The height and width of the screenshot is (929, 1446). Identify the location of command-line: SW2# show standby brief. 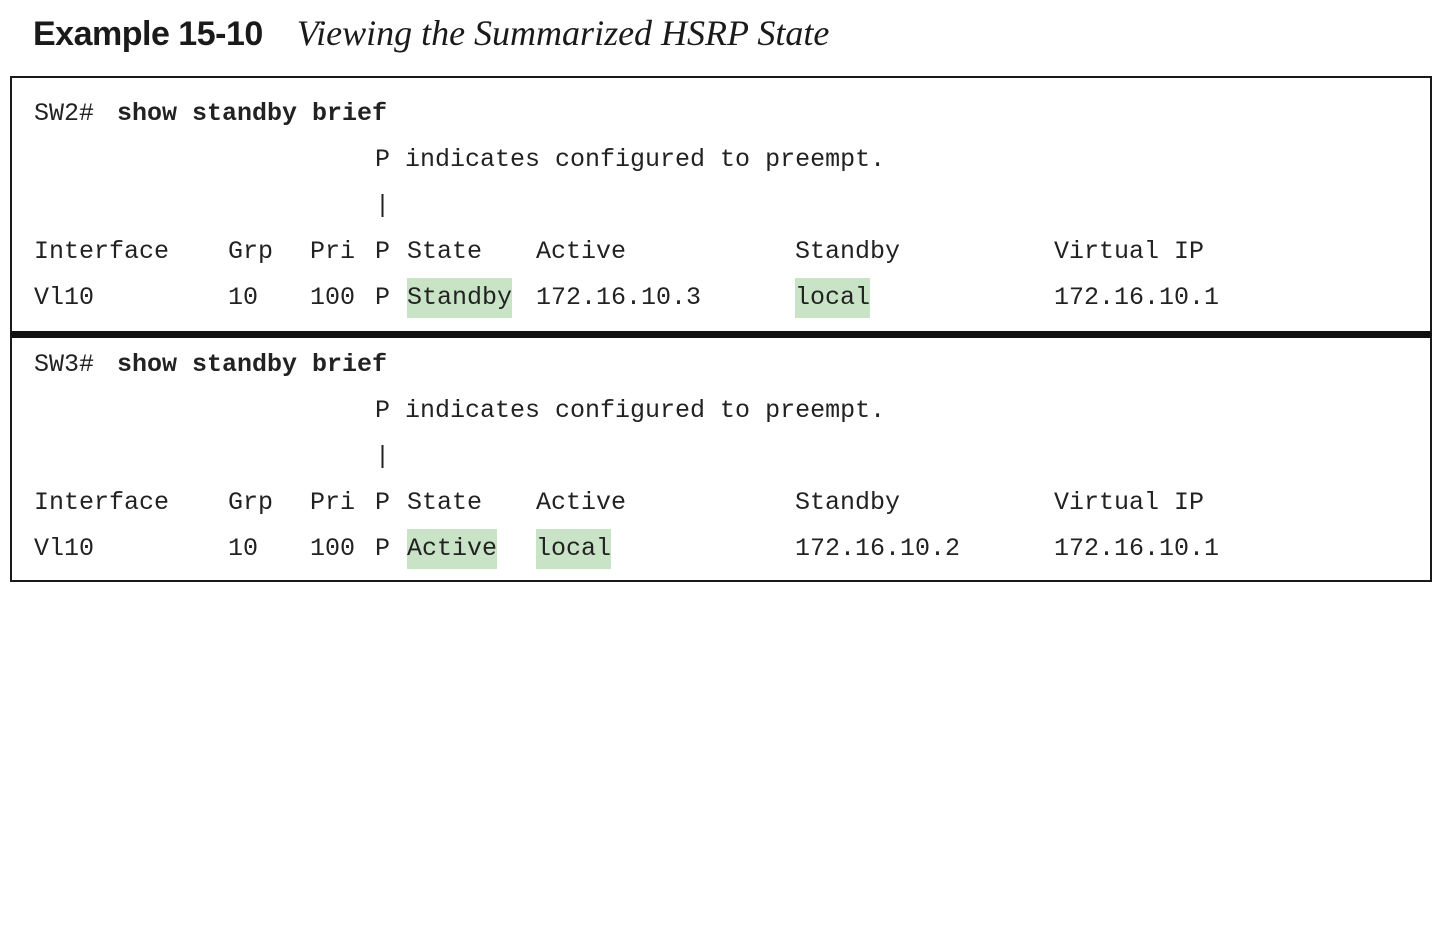
(199, 114).